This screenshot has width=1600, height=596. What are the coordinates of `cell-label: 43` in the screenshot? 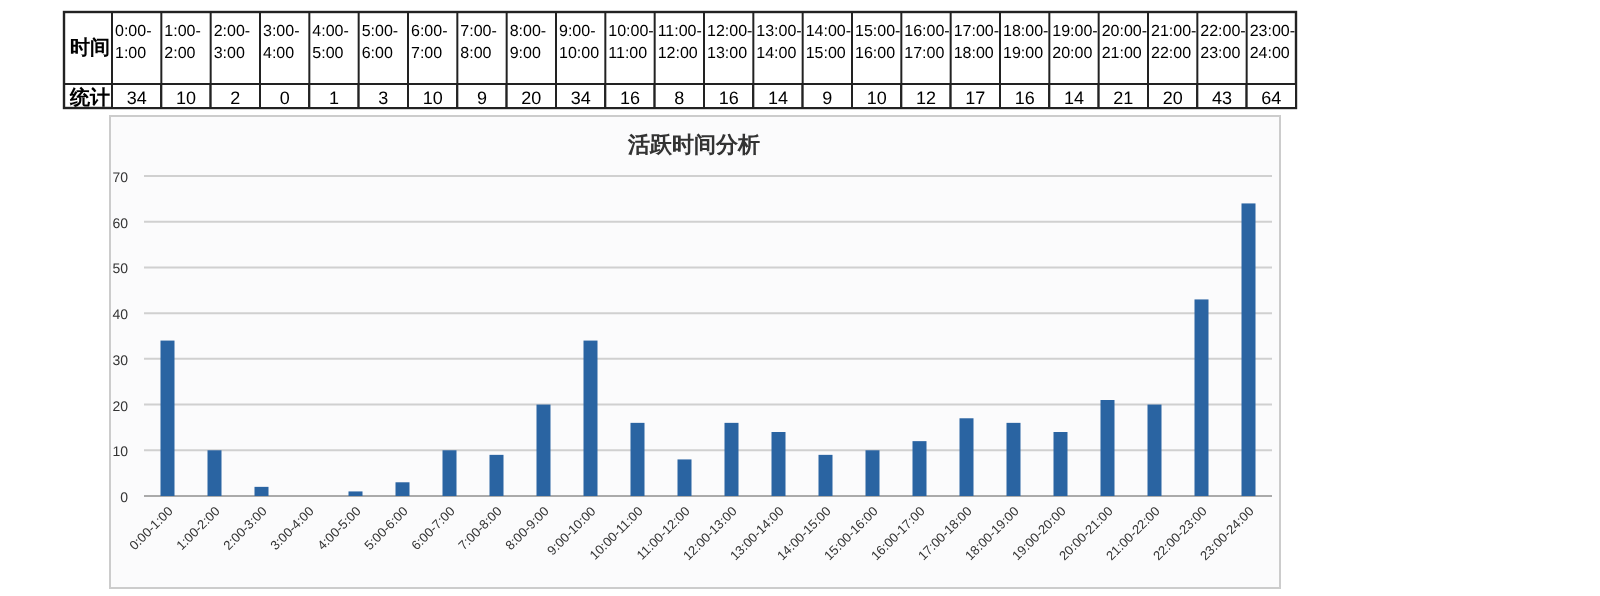 It's located at (1222, 98).